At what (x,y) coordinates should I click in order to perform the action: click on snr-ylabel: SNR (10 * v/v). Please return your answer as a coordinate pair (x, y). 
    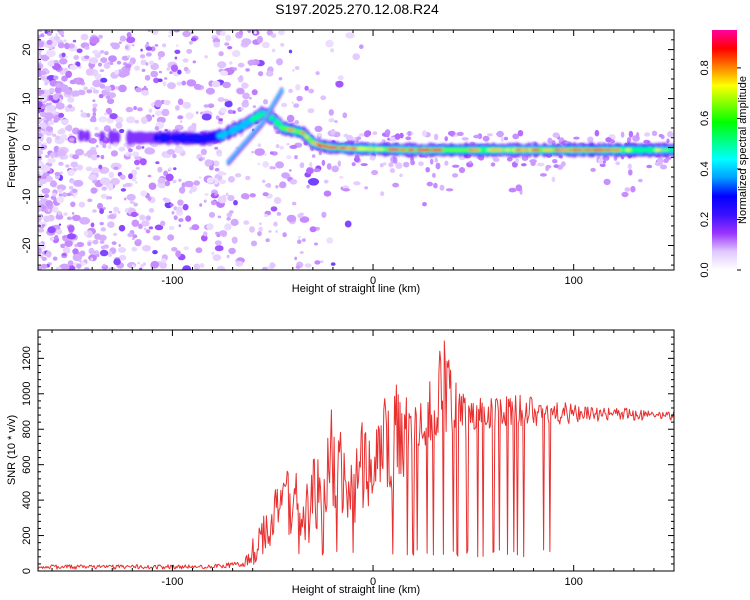
    Looking at the image, I should click on (12, 450).